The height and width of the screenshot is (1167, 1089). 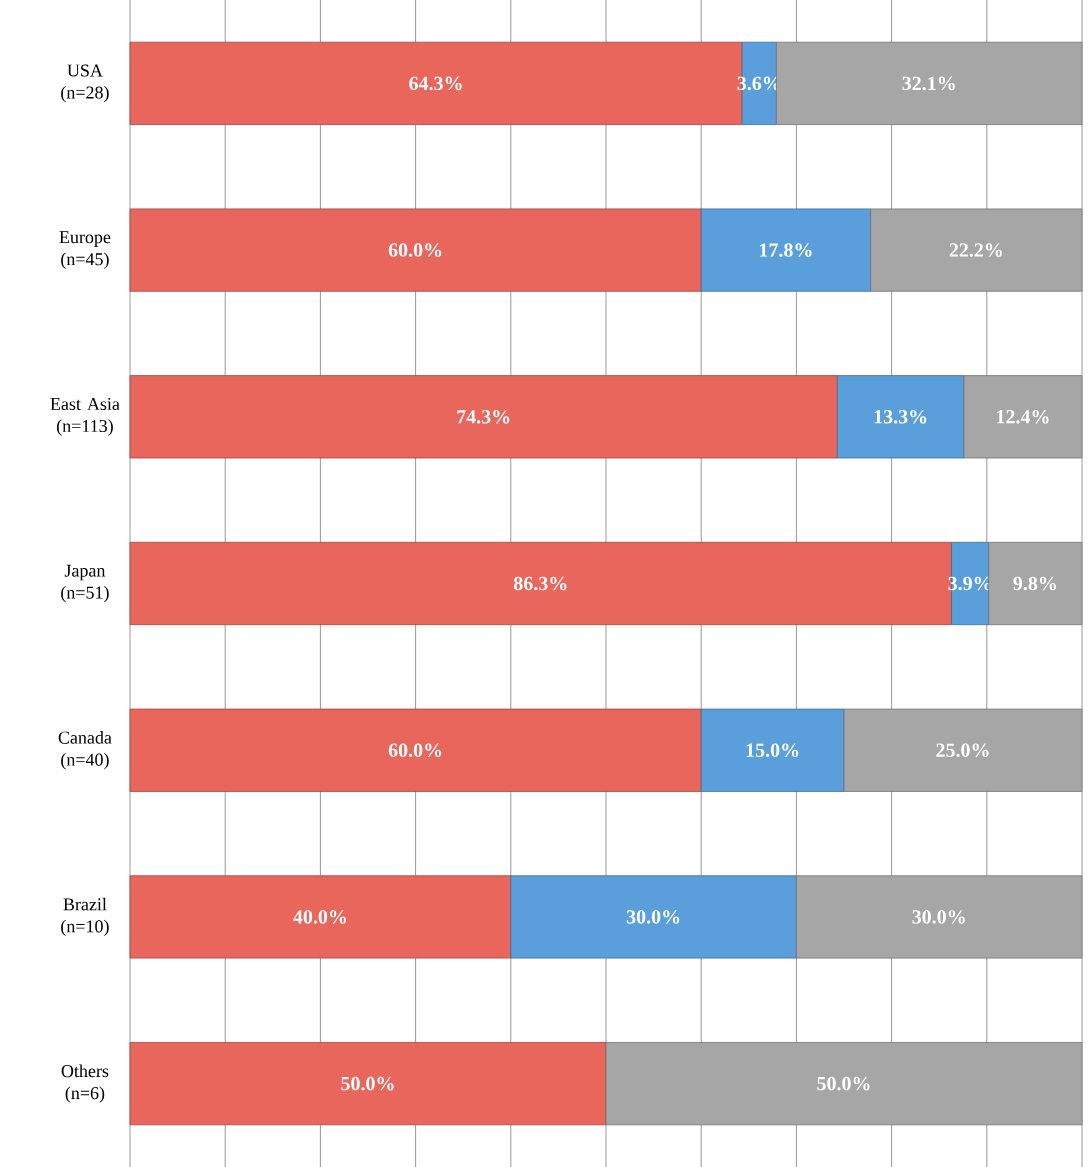 What do you see at coordinates (85, 83) in the screenshot?
I see `y-tick-label: USA (n=28)` at bounding box center [85, 83].